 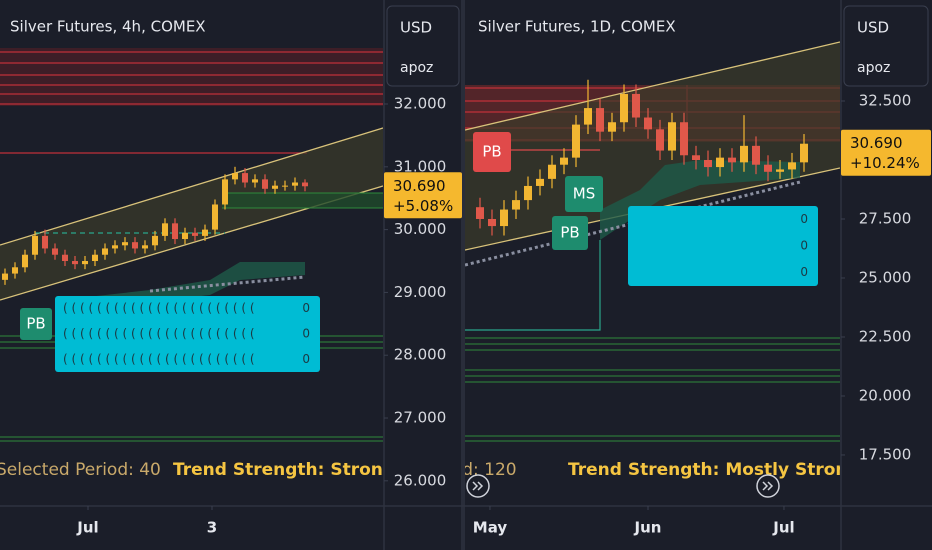 What do you see at coordinates (885, 454) in the screenshot?
I see `y-tick-label: 17.500` at bounding box center [885, 454].